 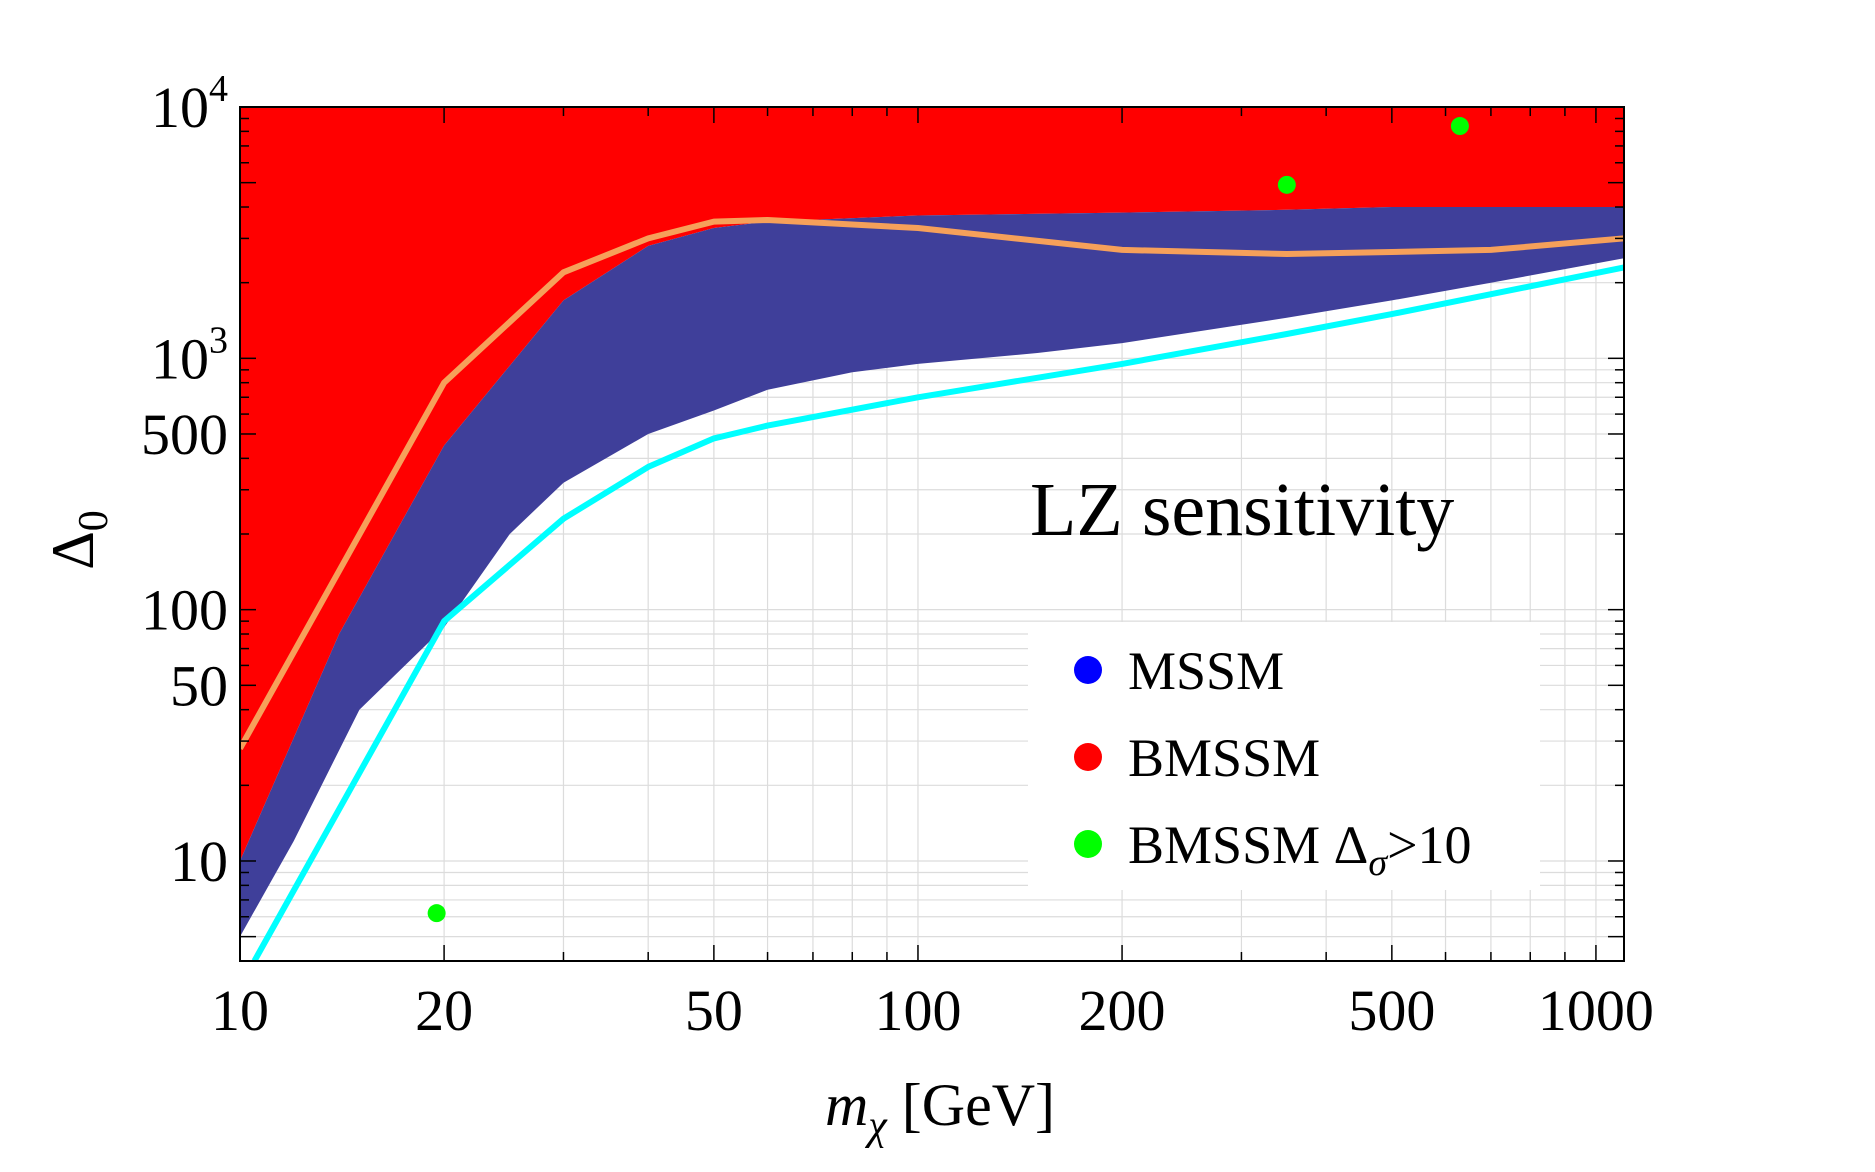 What do you see at coordinates (240, 1010) in the screenshot?
I see `x-tick-label: 10` at bounding box center [240, 1010].